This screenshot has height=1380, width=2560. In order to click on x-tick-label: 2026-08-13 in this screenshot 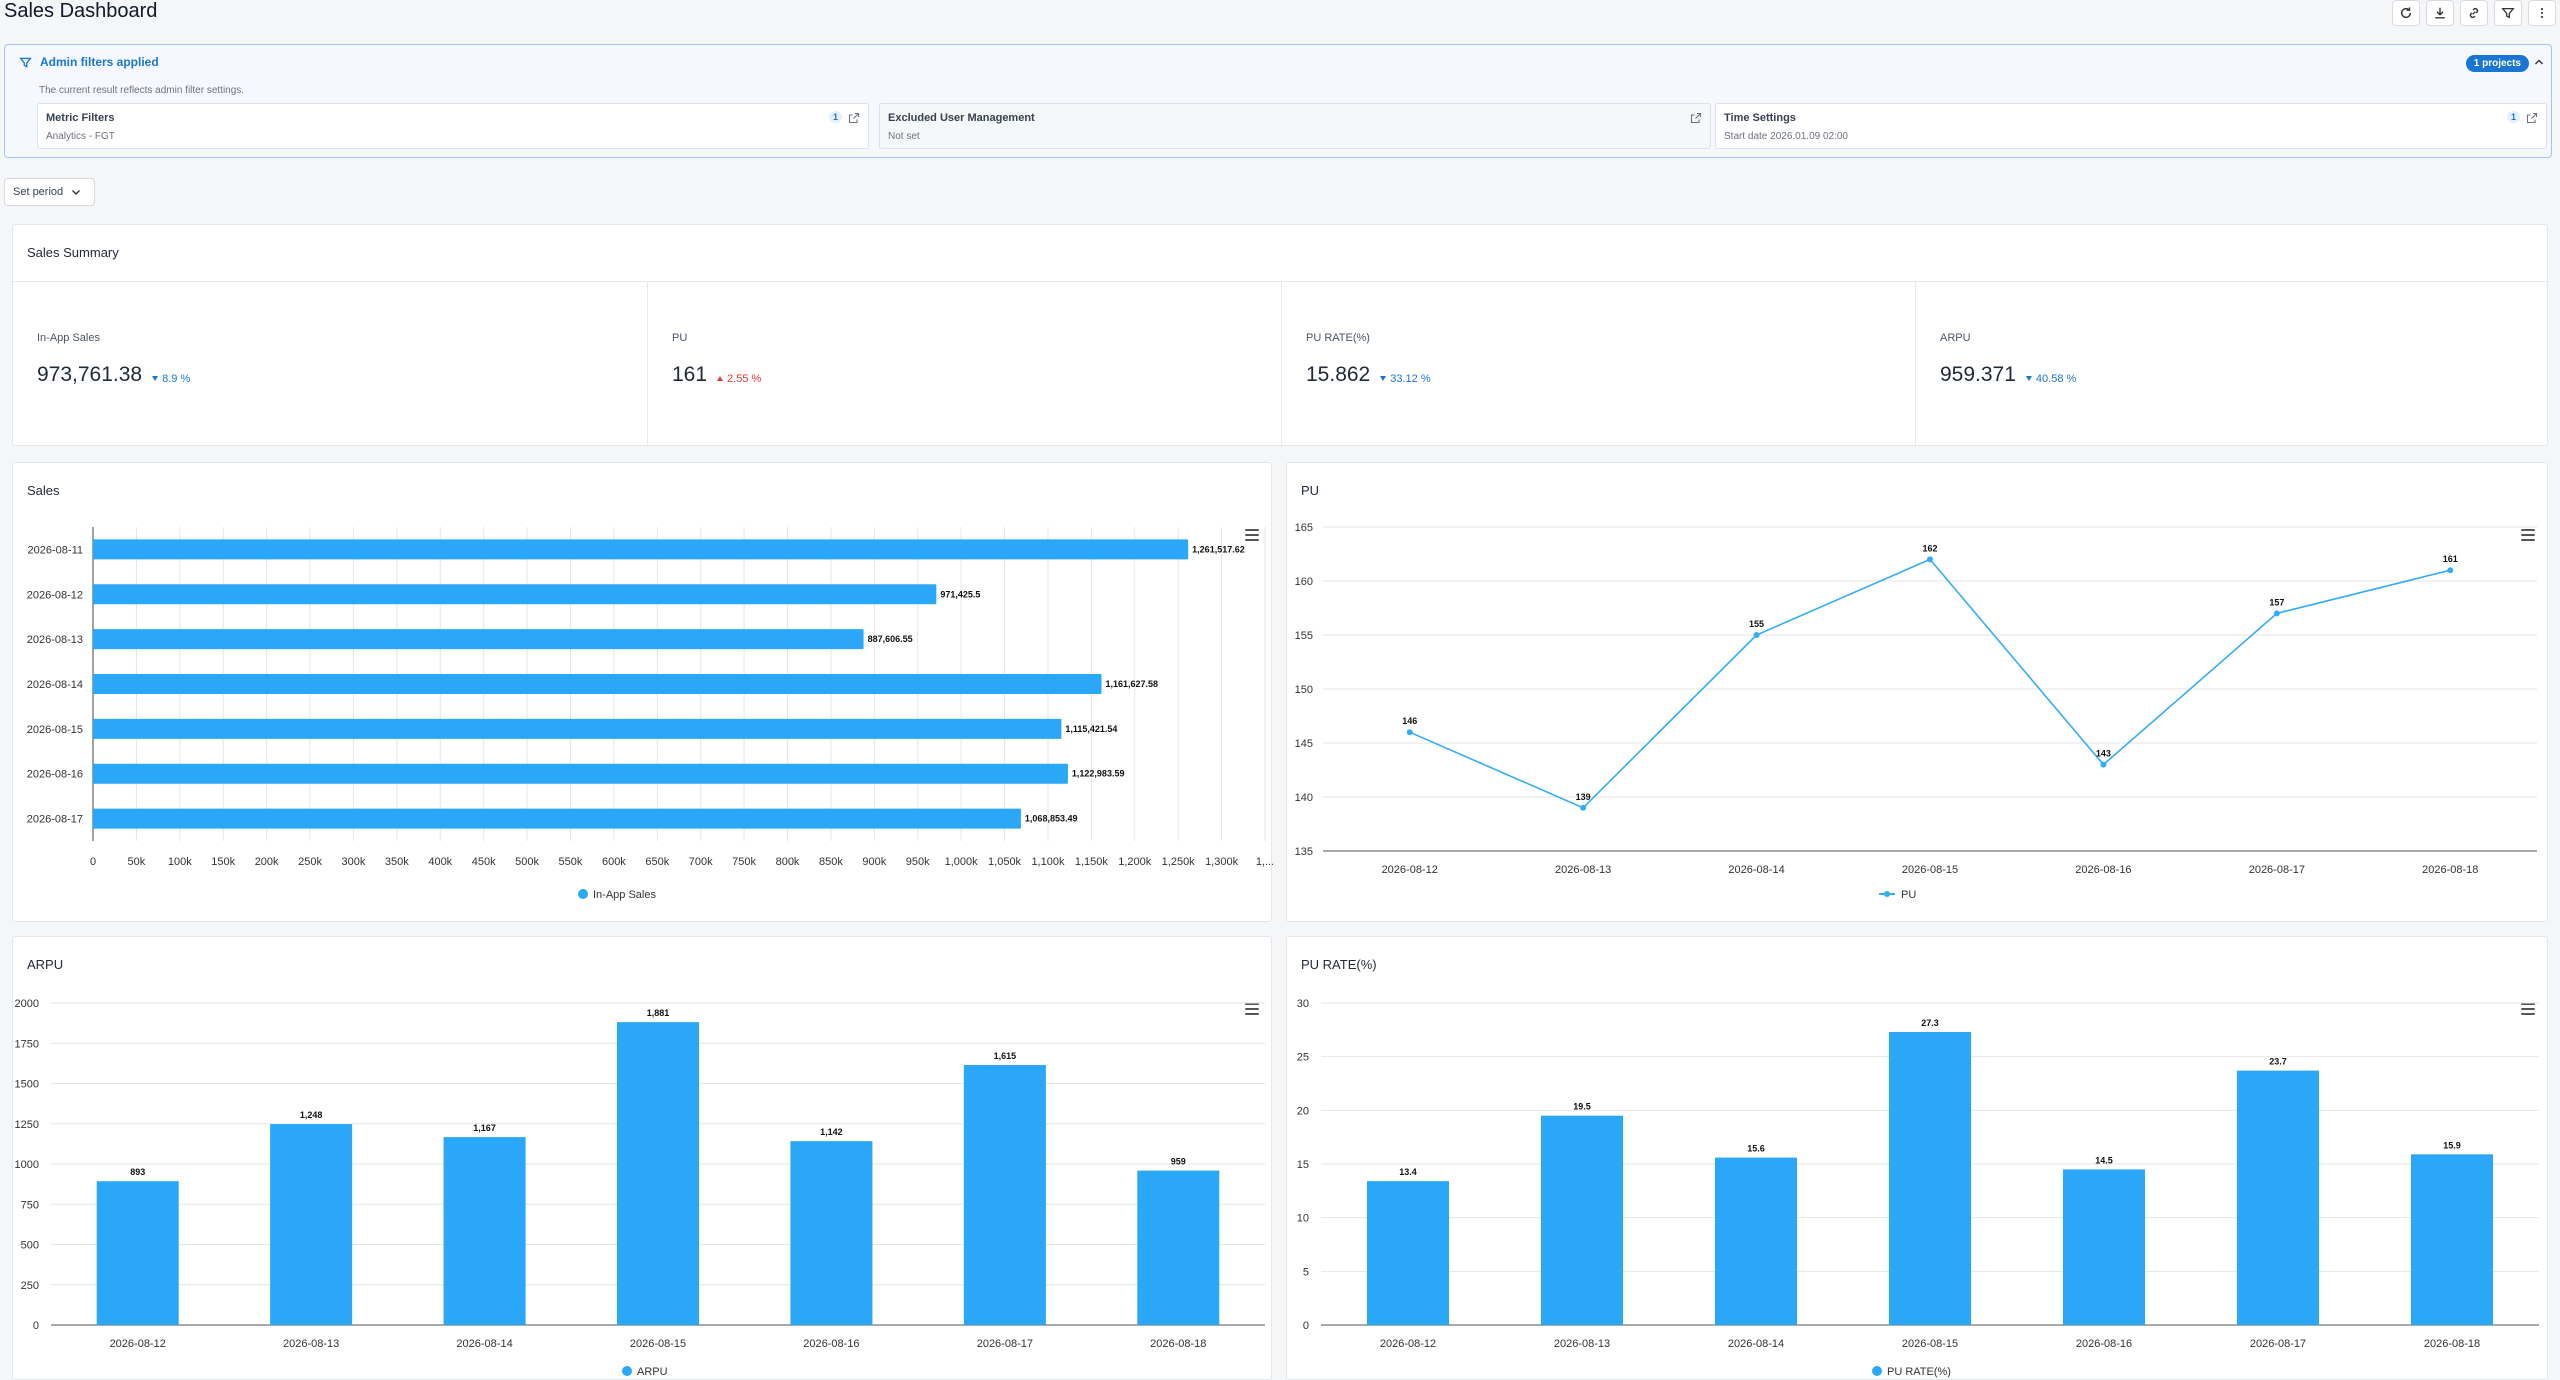, I will do `click(311, 1344)`.